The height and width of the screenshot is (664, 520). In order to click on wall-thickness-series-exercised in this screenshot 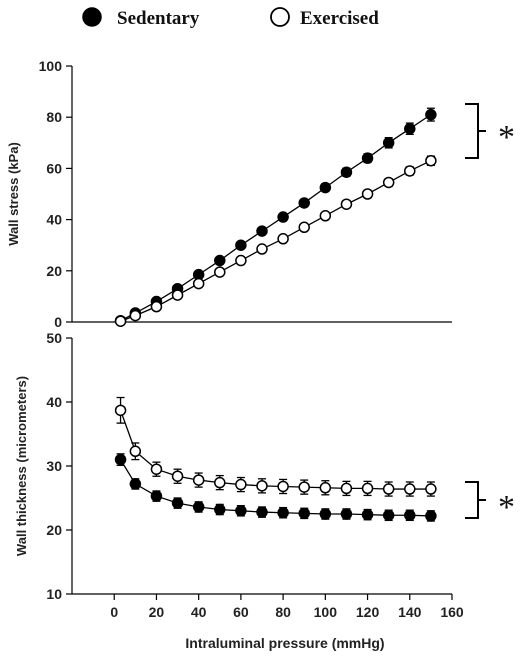, I will do `click(275, 446)`.